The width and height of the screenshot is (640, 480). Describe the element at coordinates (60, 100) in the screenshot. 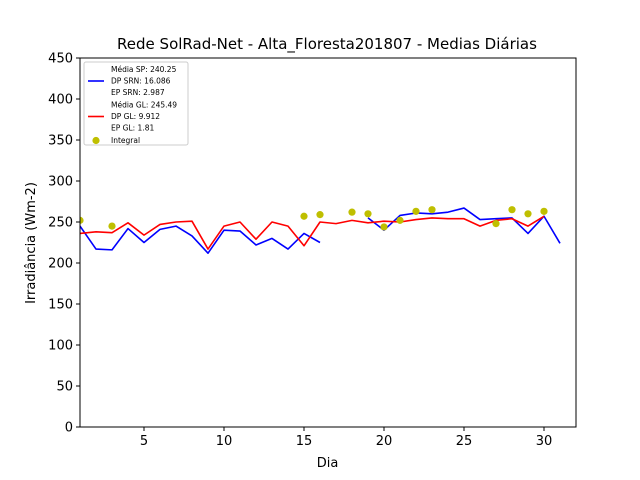

I see `y-tick-label: 400` at that location.